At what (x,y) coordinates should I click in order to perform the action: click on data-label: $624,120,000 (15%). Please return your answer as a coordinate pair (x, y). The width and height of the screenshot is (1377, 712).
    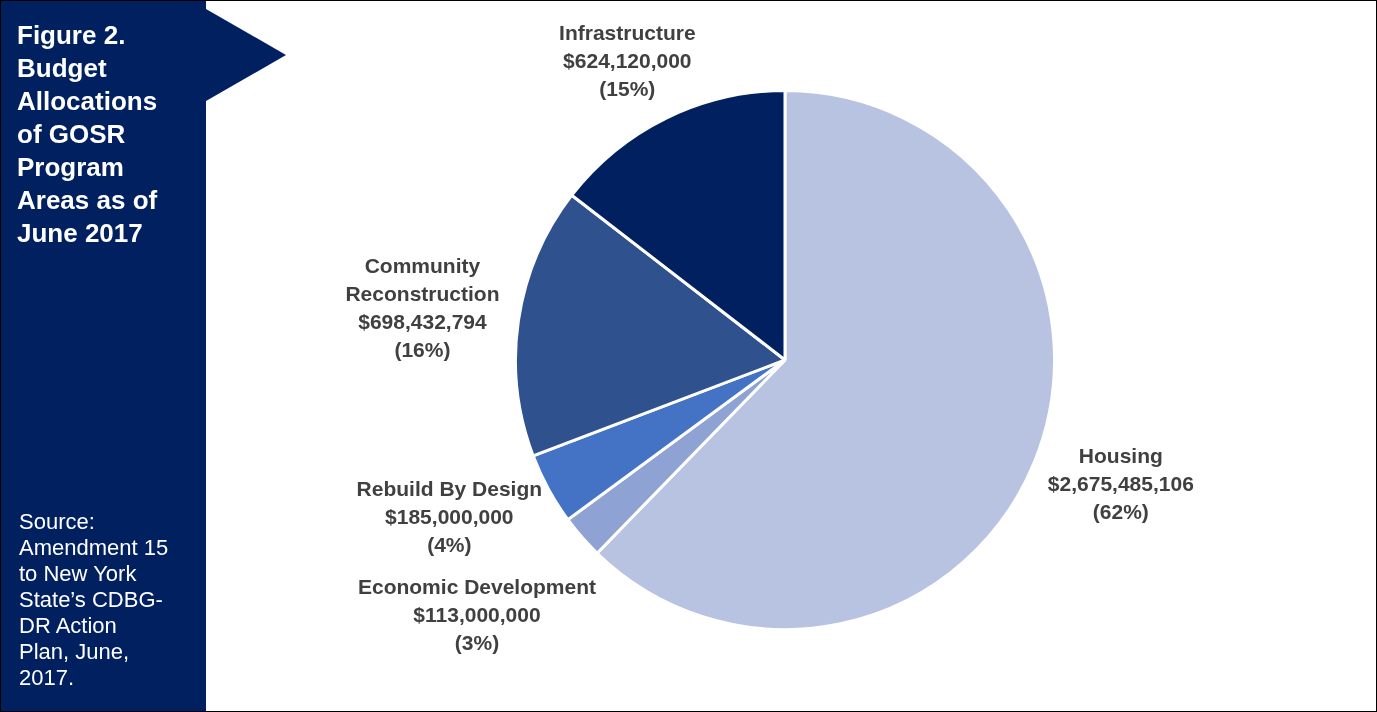
    Looking at the image, I should click on (627, 75).